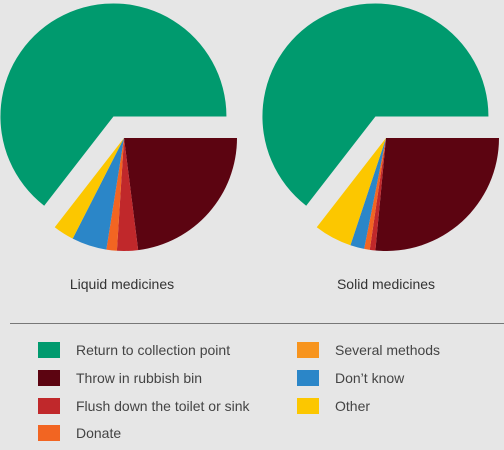 The image size is (504, 450). What do you see at coordinates (122, 284) in the screenshot?
I see `chart-title-liquid: Liquid medicines` at bounding box center [122, 284].